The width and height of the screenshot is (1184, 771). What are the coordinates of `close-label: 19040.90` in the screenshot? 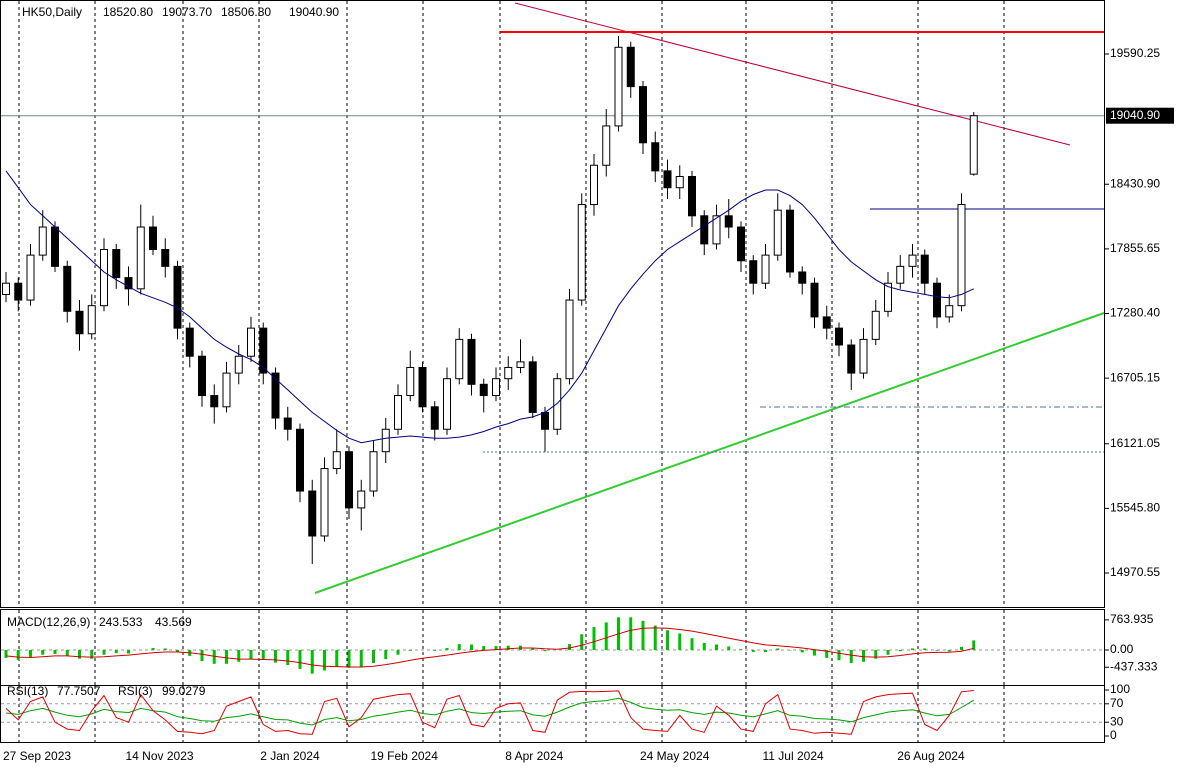 It's located at (314, 12).